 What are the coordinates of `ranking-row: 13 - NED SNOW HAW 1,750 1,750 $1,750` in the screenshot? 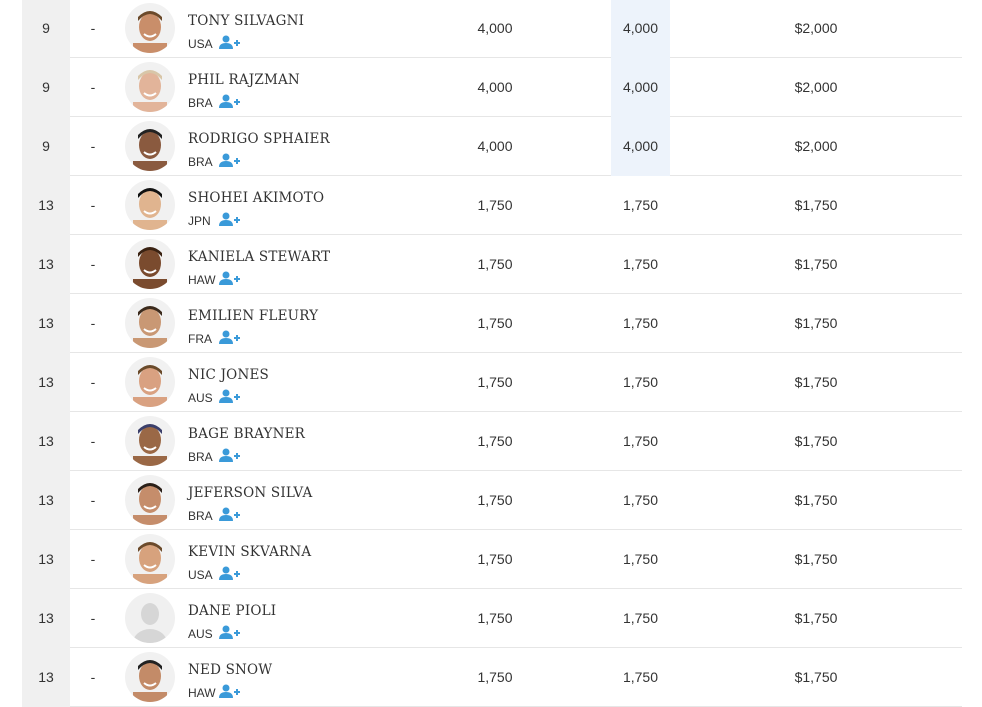 It's located at (492, 677).